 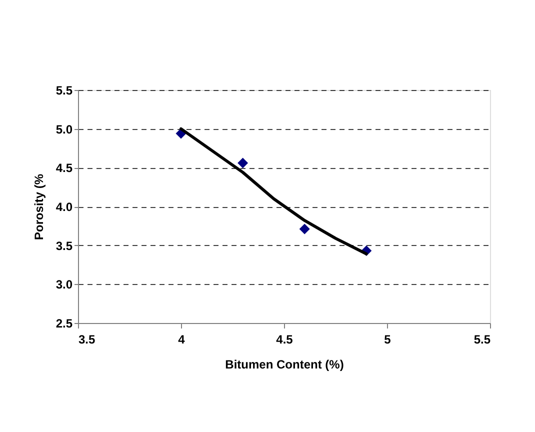 I want to click on y-tick-label: 4.0, so click(x=64, y=207).